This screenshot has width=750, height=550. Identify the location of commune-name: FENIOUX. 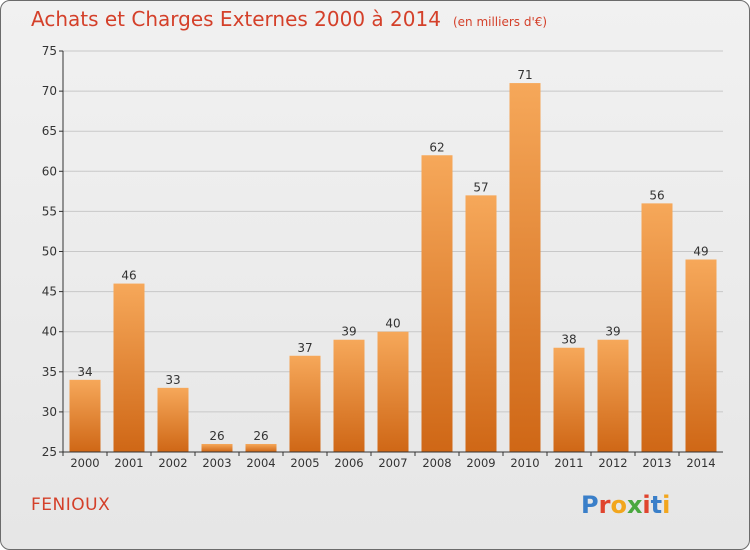
(71, 505).